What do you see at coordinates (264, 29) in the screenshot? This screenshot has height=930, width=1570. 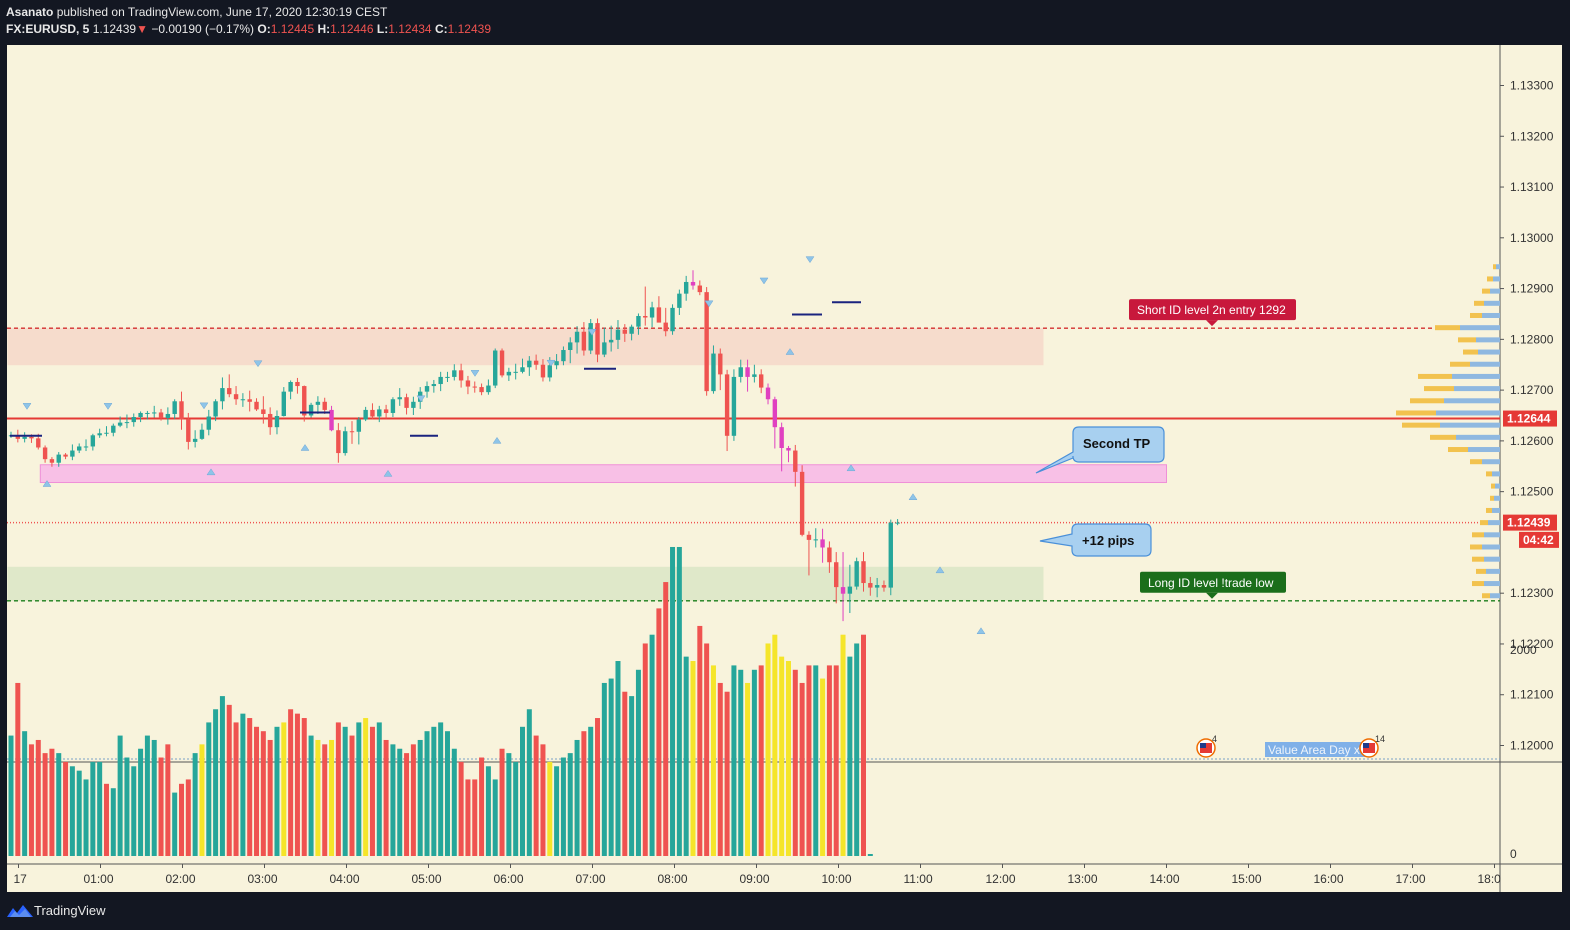 I see `open-label: O:` at bounding box center [264, 29].